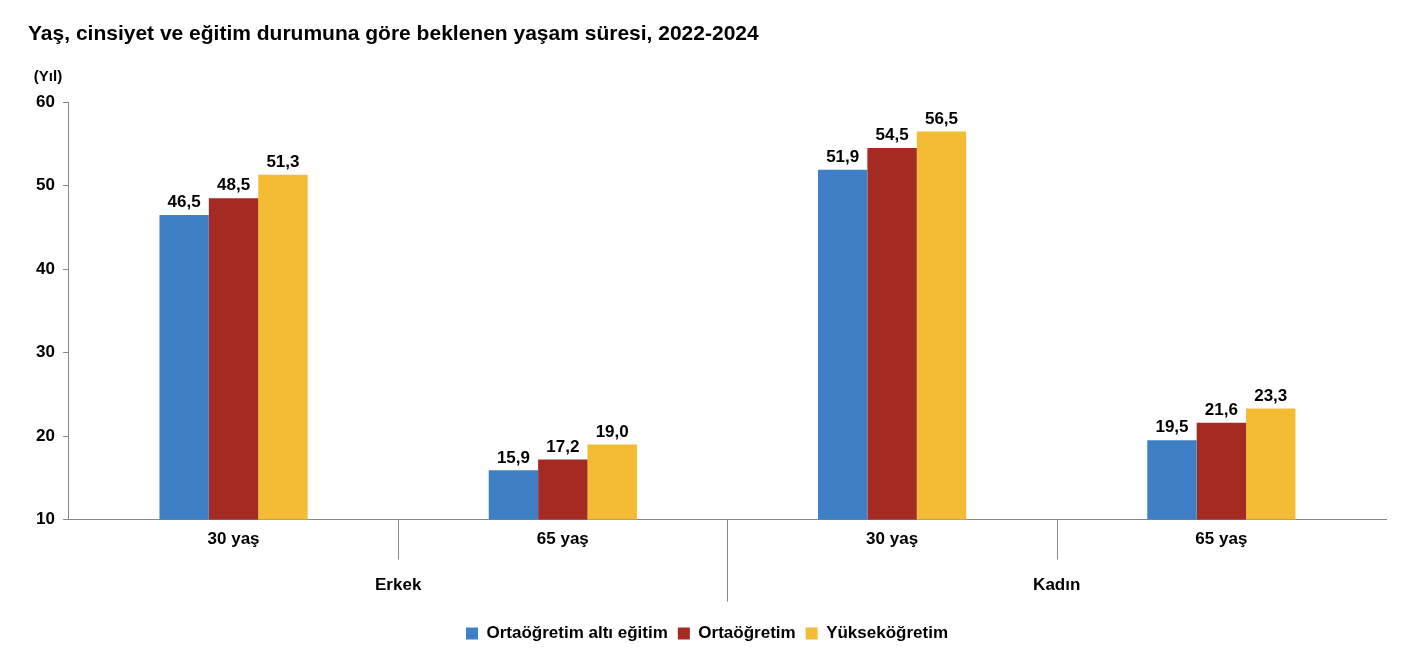 The width and height of the screenshot is (1414, 670). Describe the element at coordinates (398, 585) in the screenshot. I see `text: Erkek` at that location.